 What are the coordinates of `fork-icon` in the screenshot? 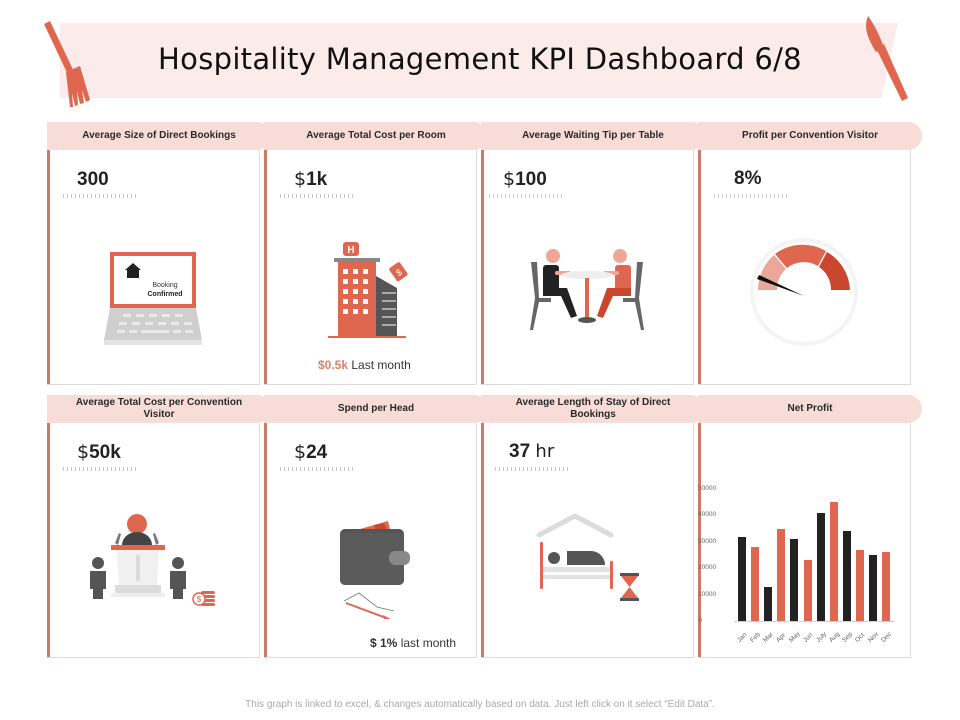 It's located at (67, 64).